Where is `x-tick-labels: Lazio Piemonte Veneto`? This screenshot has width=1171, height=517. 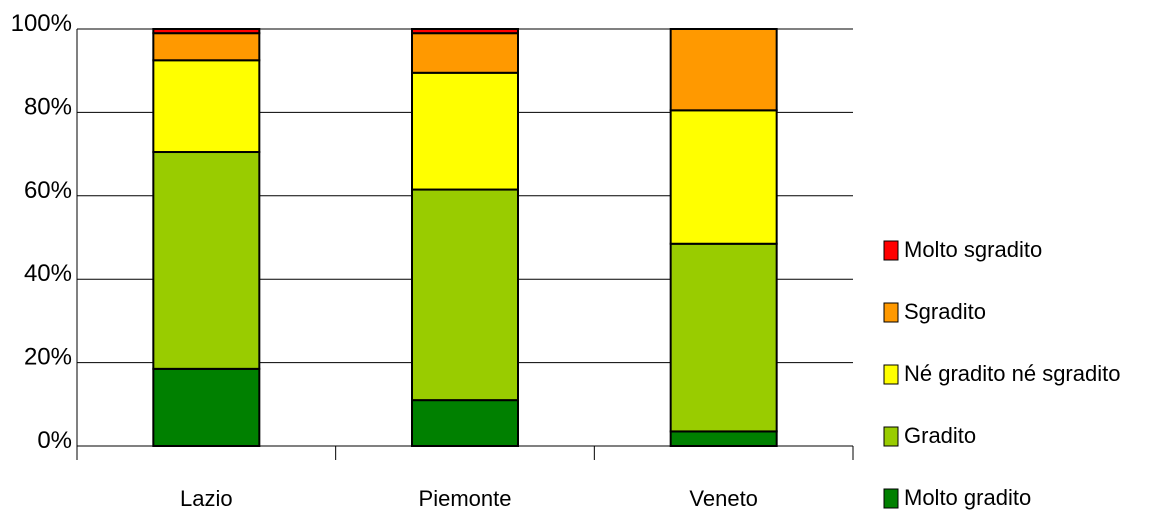 x-tick-labels: Lazio Piemonte Veneto is located at coordinates (469, 498).